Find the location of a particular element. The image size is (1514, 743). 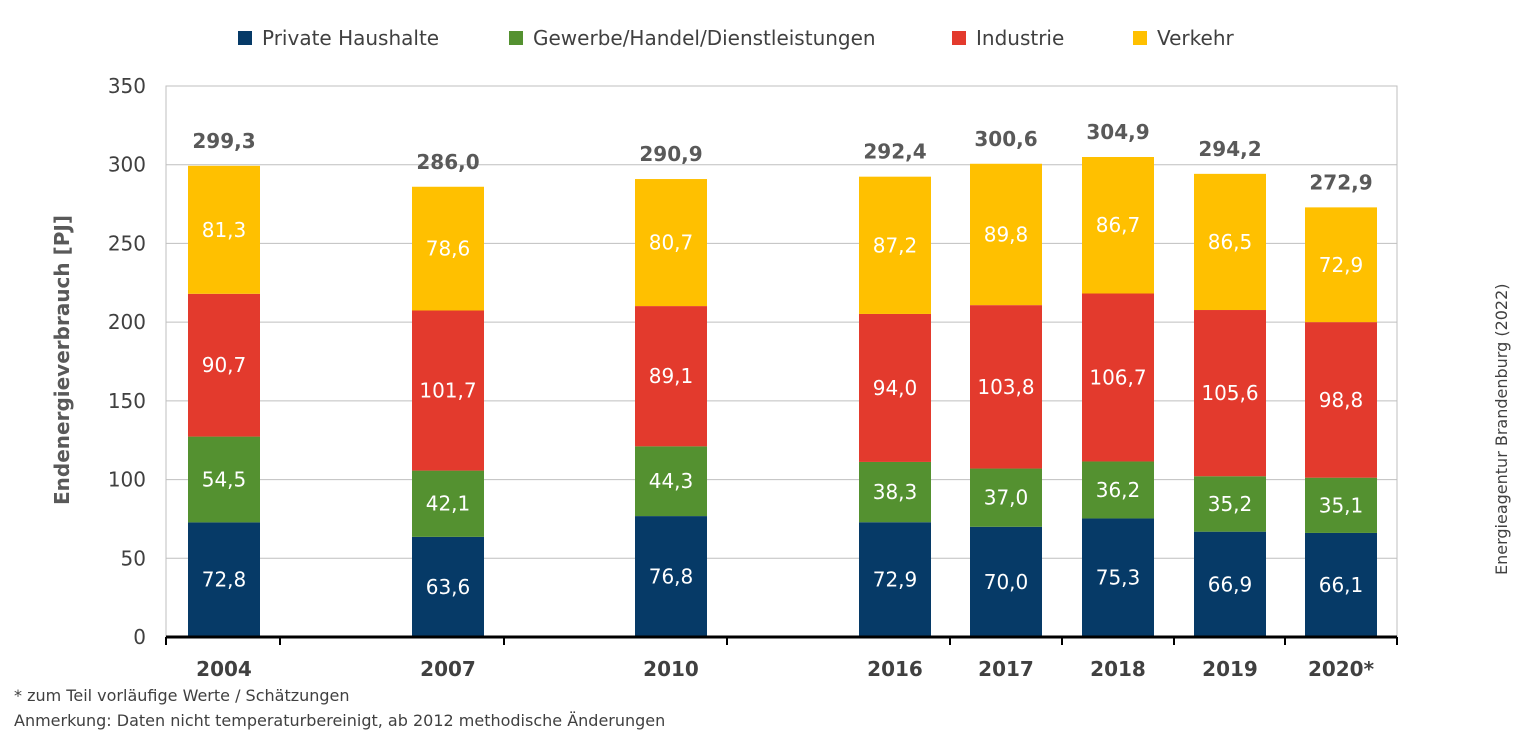

segment-value-label: 36,2 is located at coordinates (1118, 490).